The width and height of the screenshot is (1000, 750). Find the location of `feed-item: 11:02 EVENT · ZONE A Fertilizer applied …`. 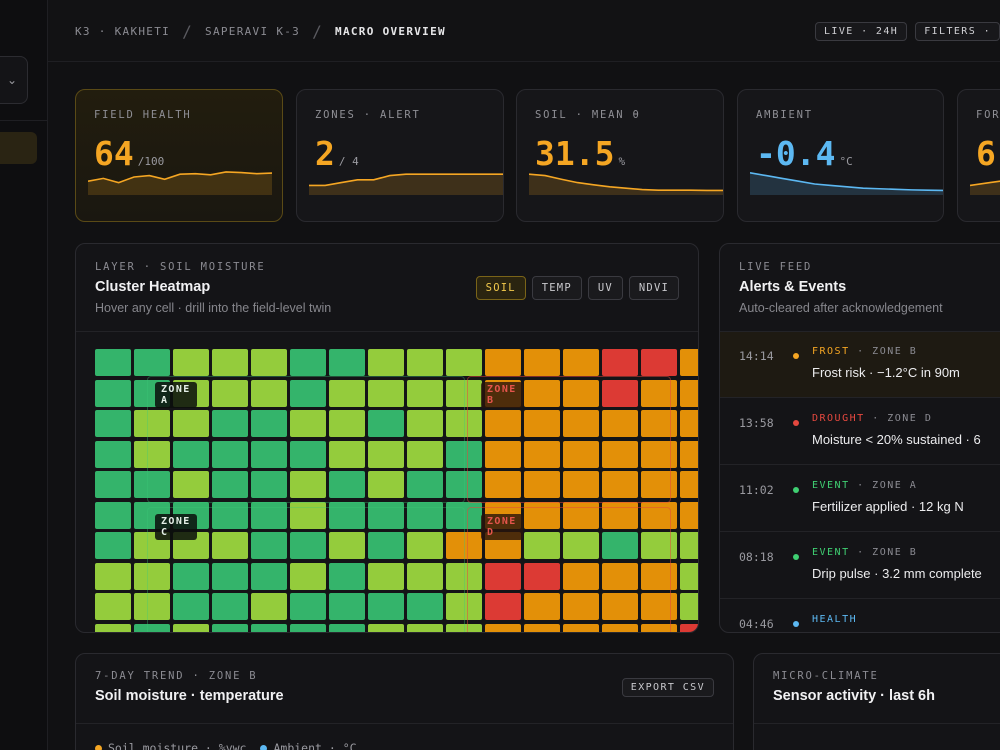

feed-item: 11:02 EVENT · ZONE A Fertilizer applied … is located at coordinates (860, 499).